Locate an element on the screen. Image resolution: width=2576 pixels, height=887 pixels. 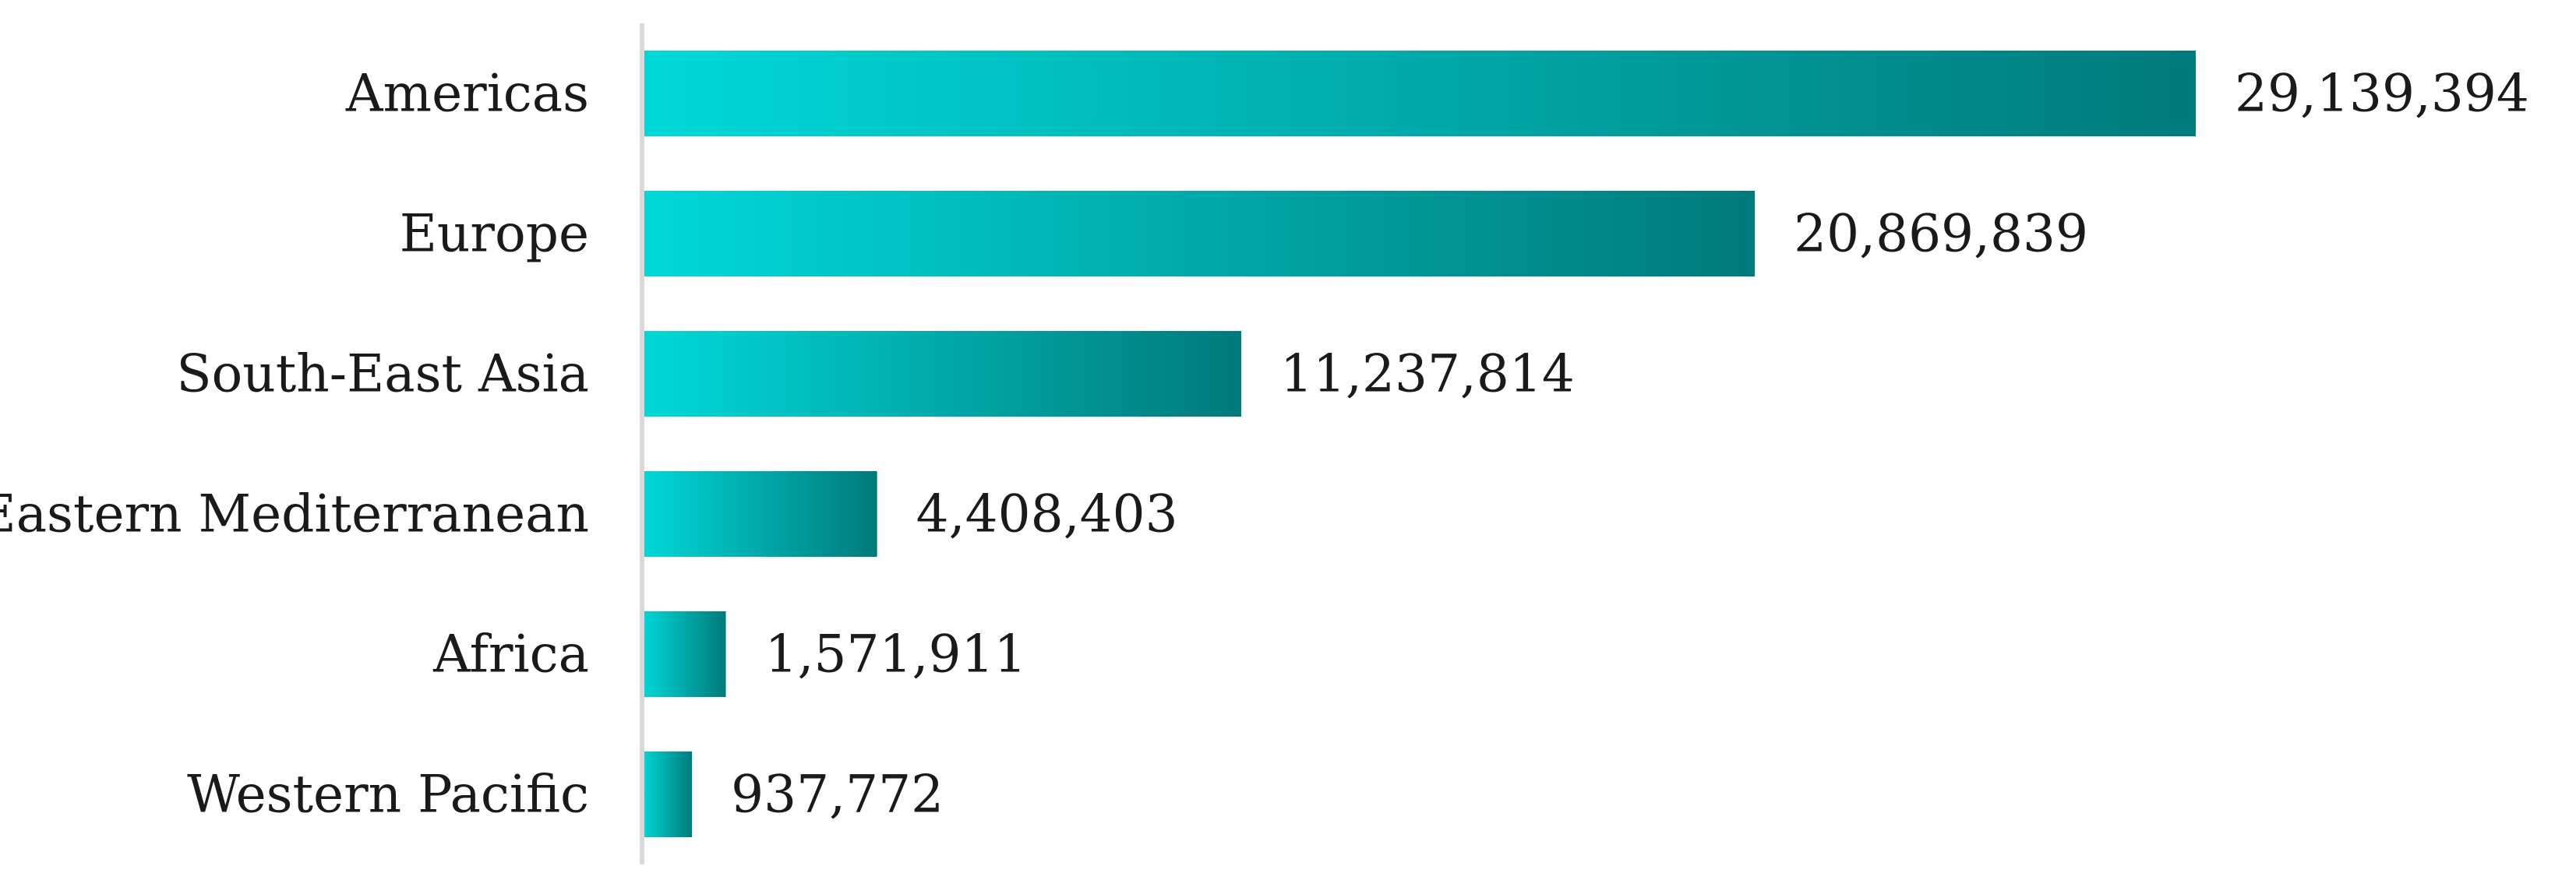
bar-europe is located at coordinates (1199, 234).